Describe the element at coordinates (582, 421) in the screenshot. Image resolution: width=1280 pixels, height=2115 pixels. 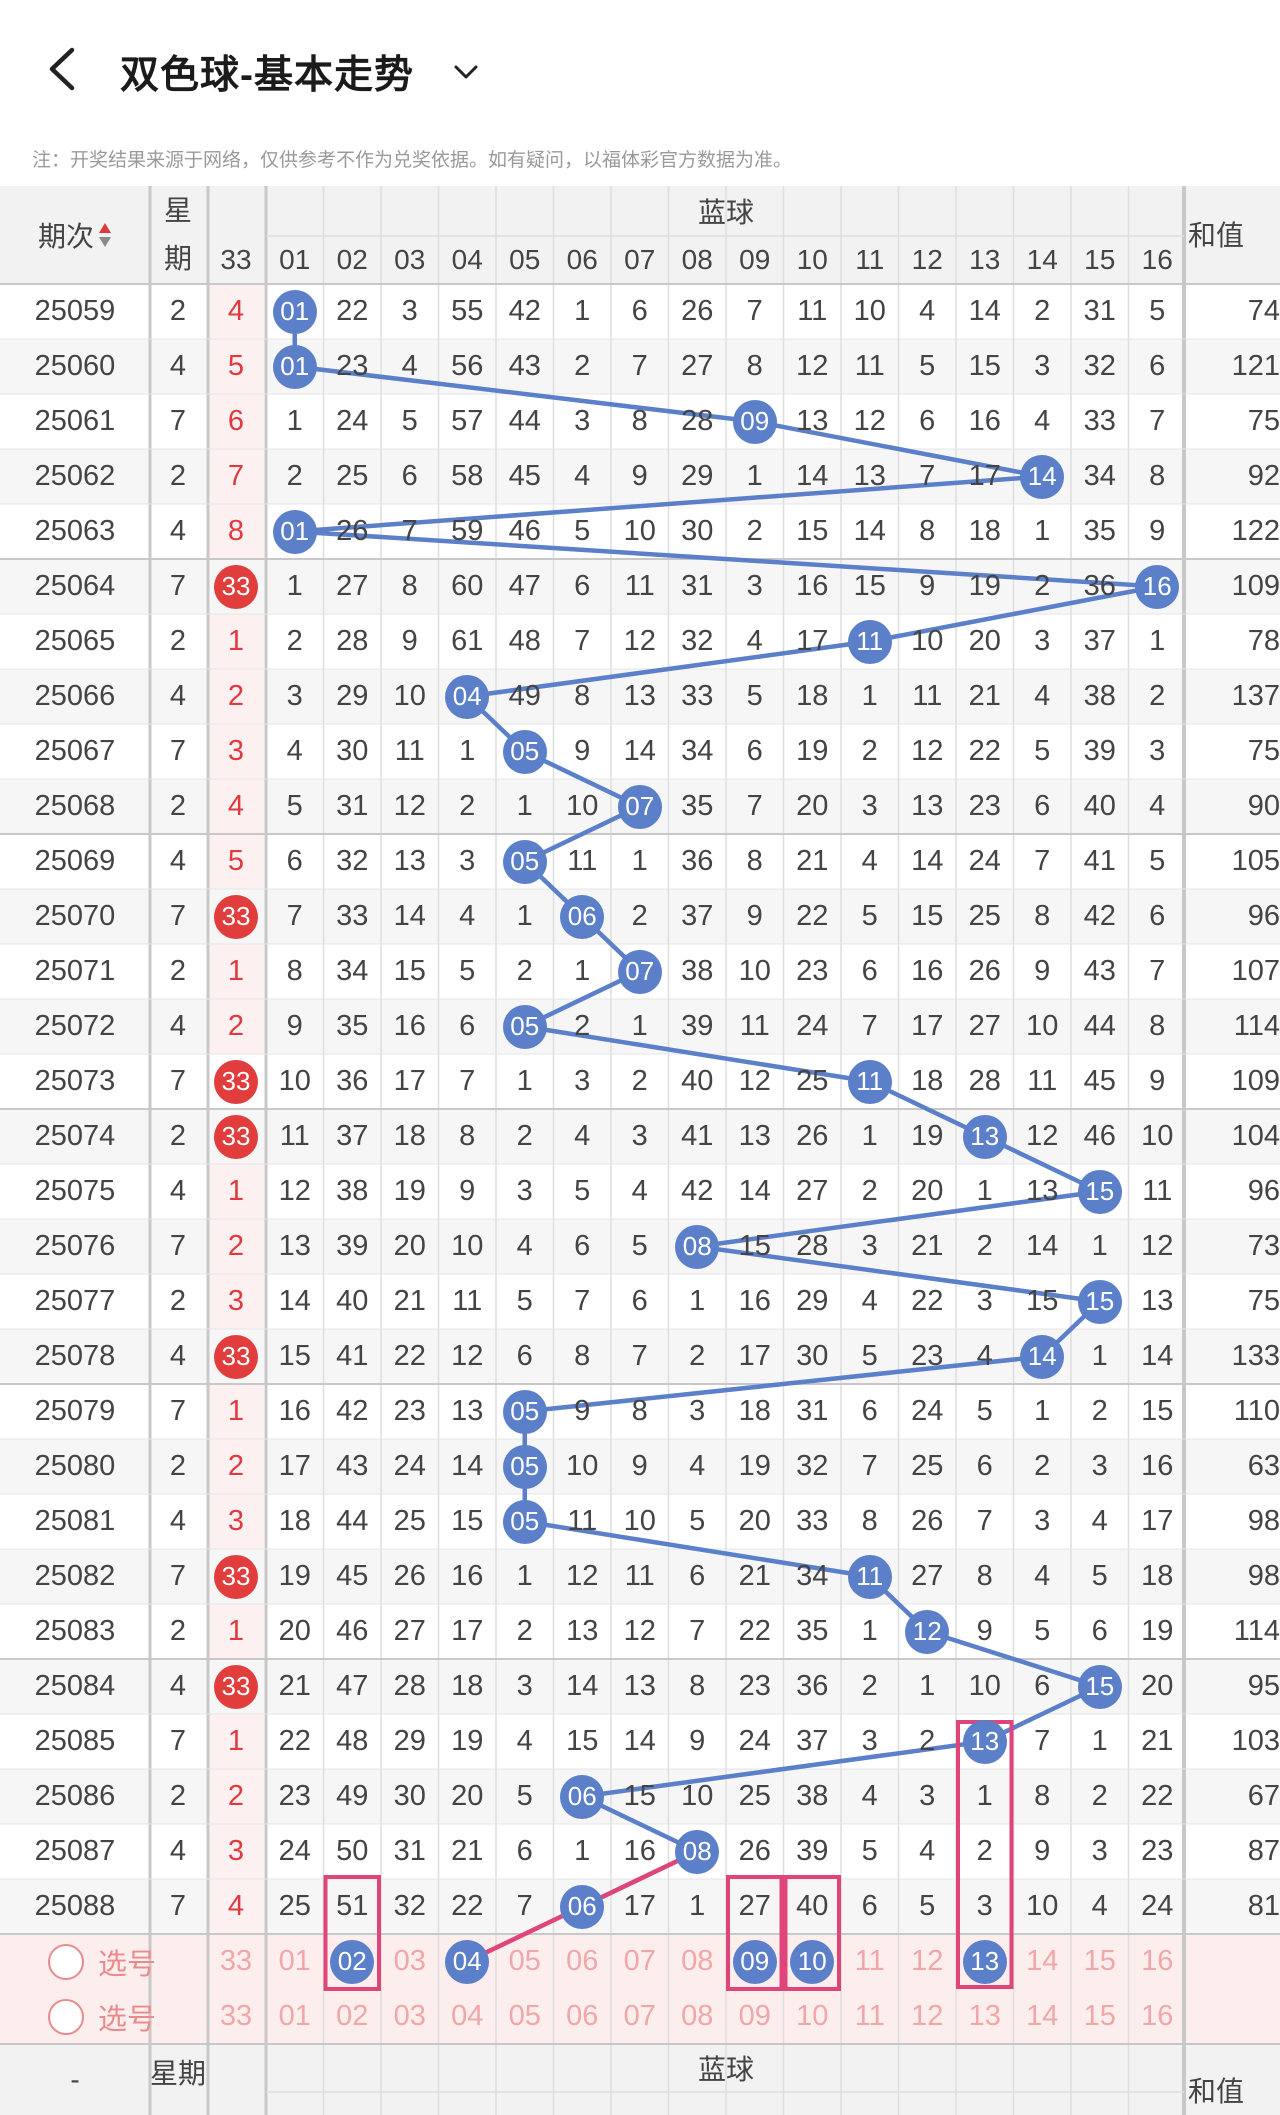
I see `omission-cell: 3` at that location.